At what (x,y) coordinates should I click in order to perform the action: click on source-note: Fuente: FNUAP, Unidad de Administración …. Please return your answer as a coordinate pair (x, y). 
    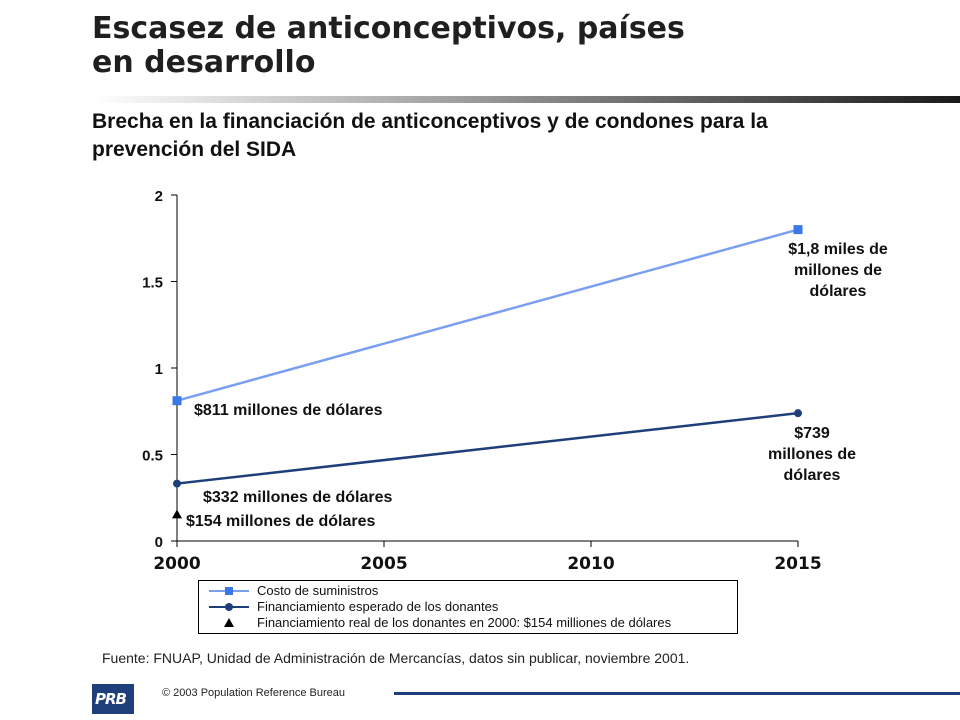
    Looking at the image, I should click on (396, 658).